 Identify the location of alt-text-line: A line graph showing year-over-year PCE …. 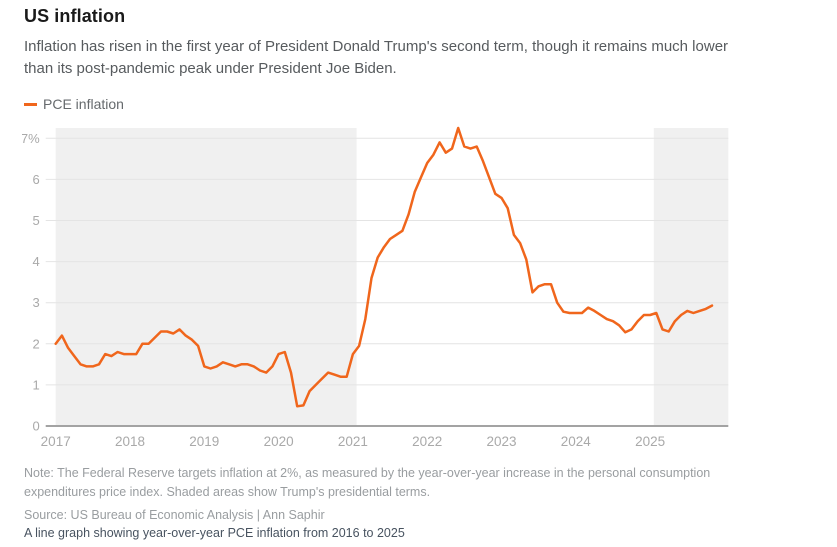
(214, 533).